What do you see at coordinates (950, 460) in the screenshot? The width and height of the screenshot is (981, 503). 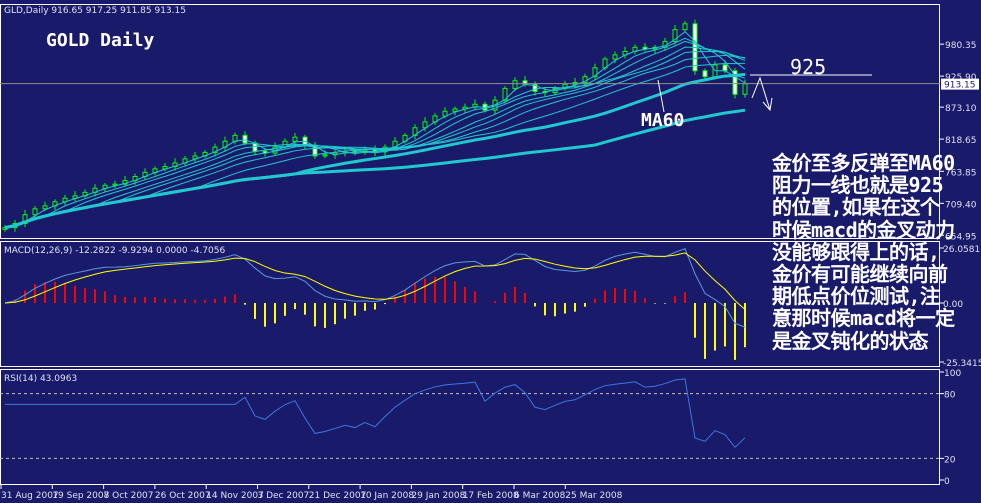 I see `rsi-tick-label: 20` at bounding box center [950, 460].